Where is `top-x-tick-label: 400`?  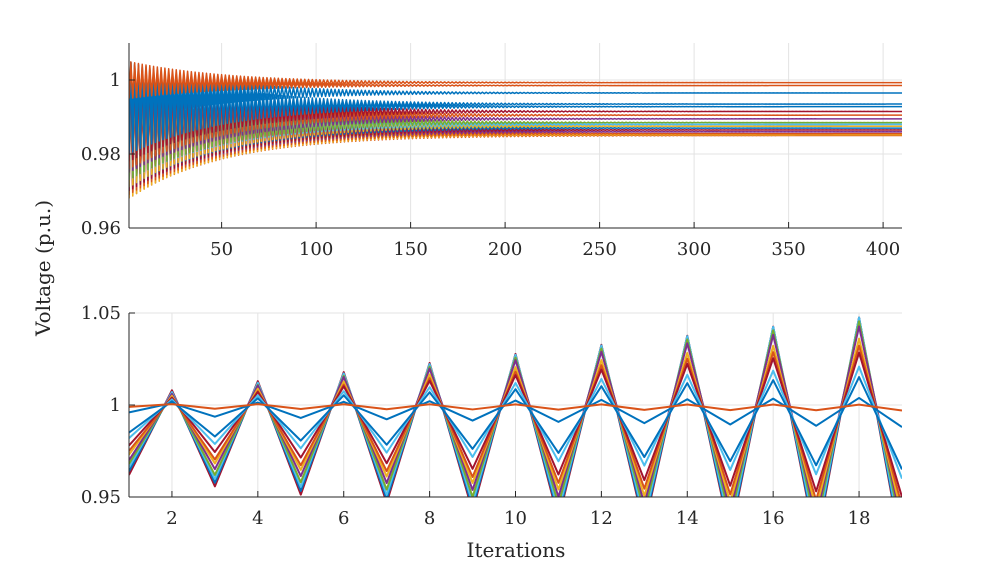 top-x-tick-label: 400 is located at coordinates (883, 249).